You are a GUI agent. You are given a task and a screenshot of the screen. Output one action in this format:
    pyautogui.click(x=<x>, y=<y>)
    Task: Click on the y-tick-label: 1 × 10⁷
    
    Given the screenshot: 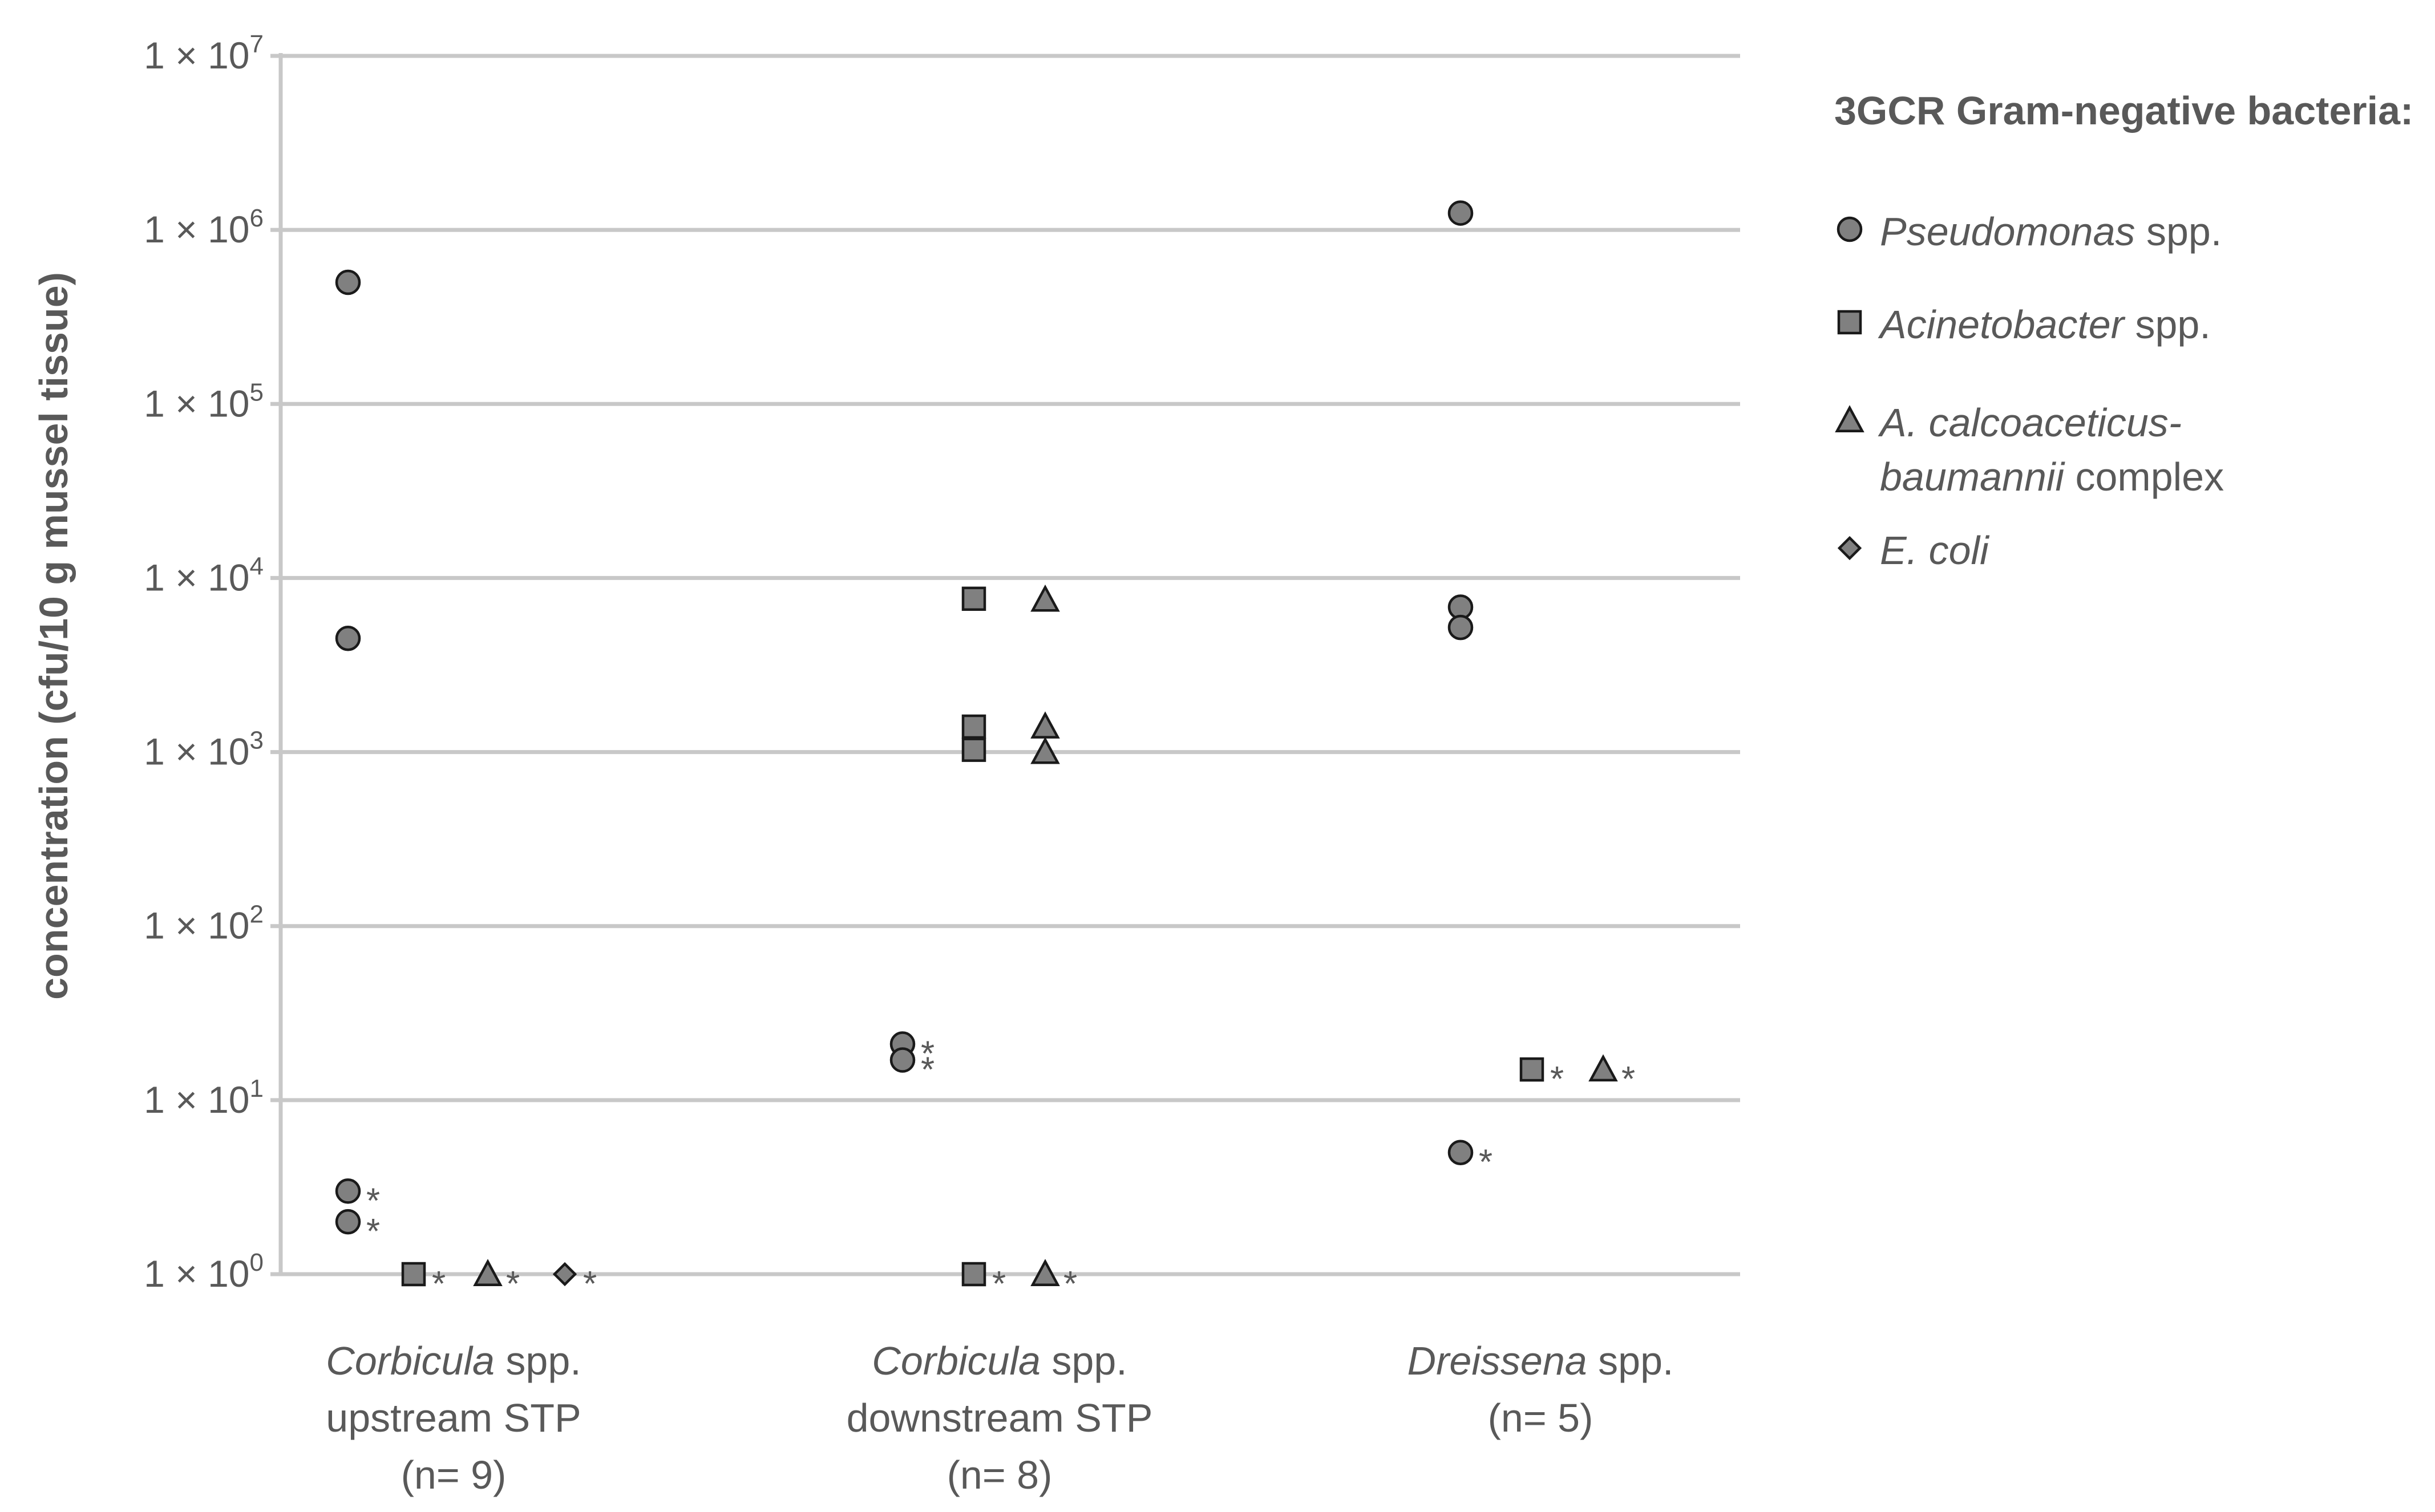 What is the action you would take?
    pyautogui.click(x=204, y=53)
    